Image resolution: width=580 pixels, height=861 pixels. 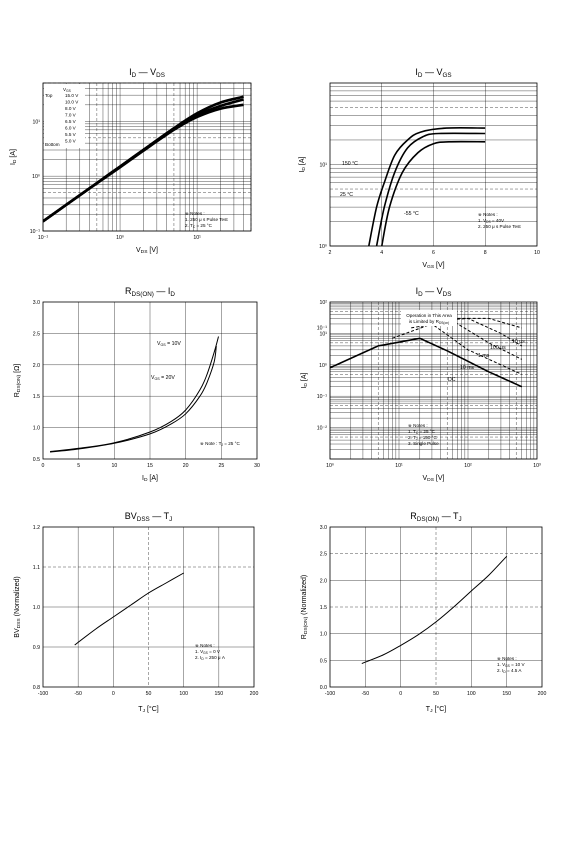 I want to click on x-tick-label: 8, so click(x=485, y=253).